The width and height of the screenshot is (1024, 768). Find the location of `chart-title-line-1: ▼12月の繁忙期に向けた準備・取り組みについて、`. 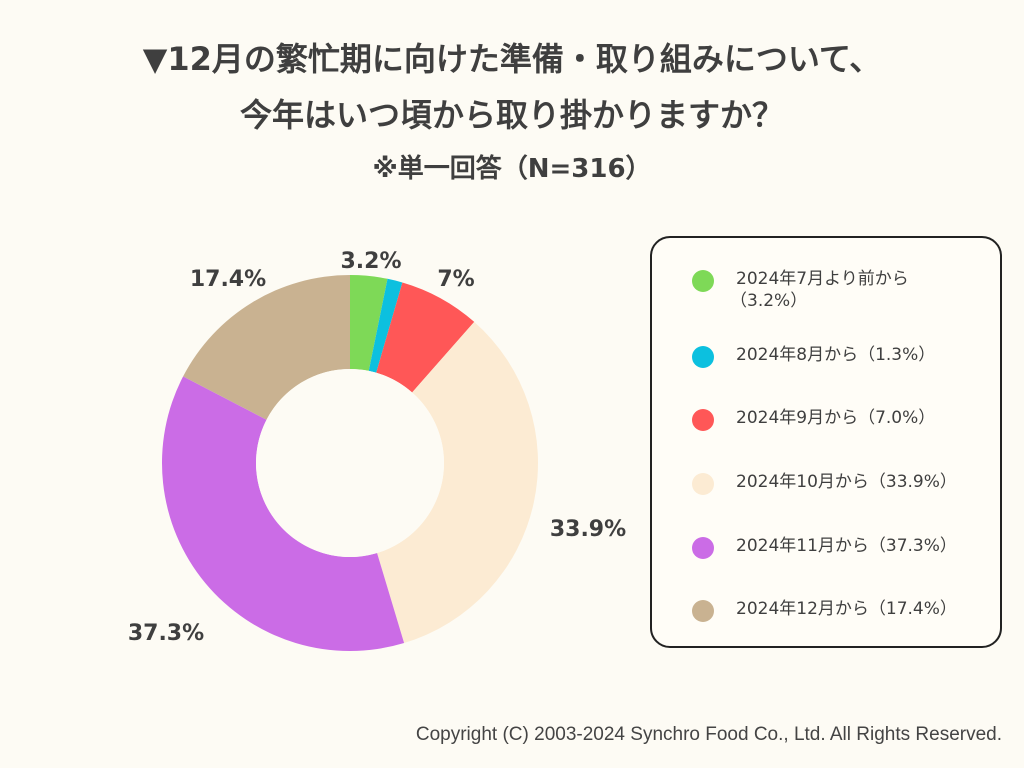

chart-title-line-1: ▼12月の繁忙期に向けた準備・取り組みについて、 is located at coordinates (512, 59).